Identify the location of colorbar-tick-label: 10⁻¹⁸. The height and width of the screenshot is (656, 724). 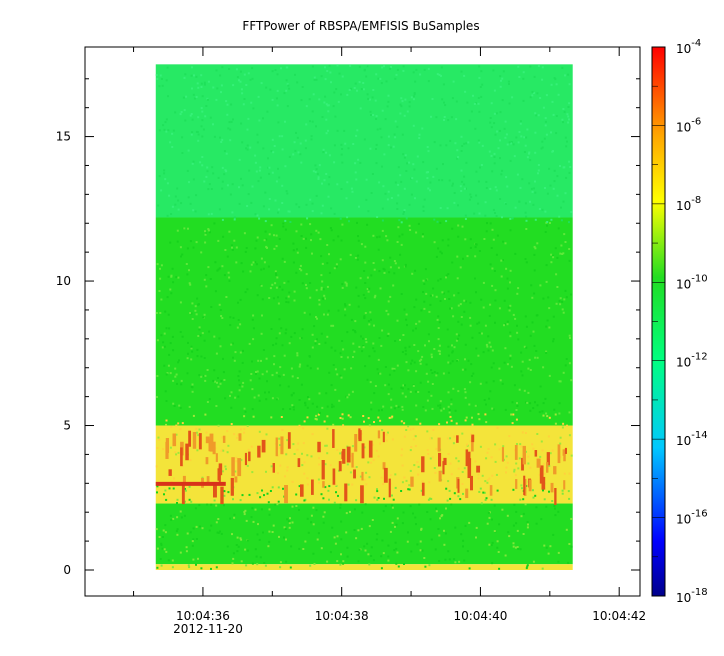
(692, 596).